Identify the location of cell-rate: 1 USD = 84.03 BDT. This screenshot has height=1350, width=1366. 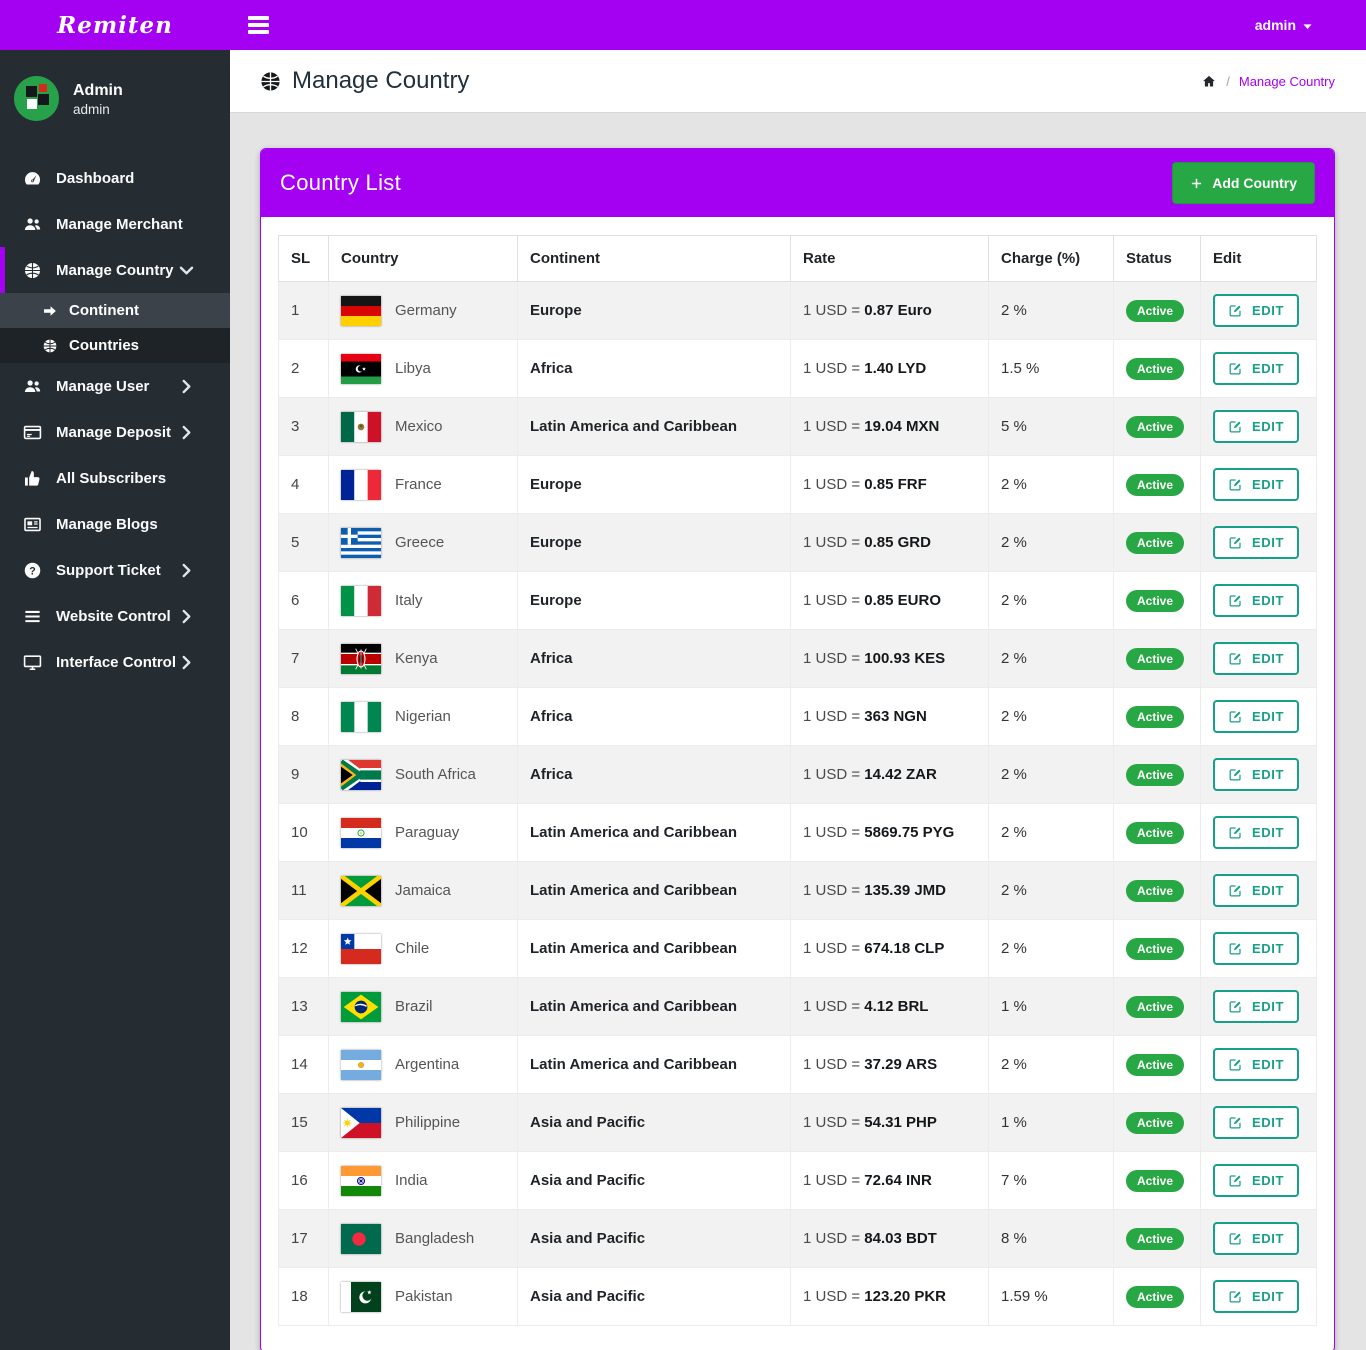
(889, 1238).